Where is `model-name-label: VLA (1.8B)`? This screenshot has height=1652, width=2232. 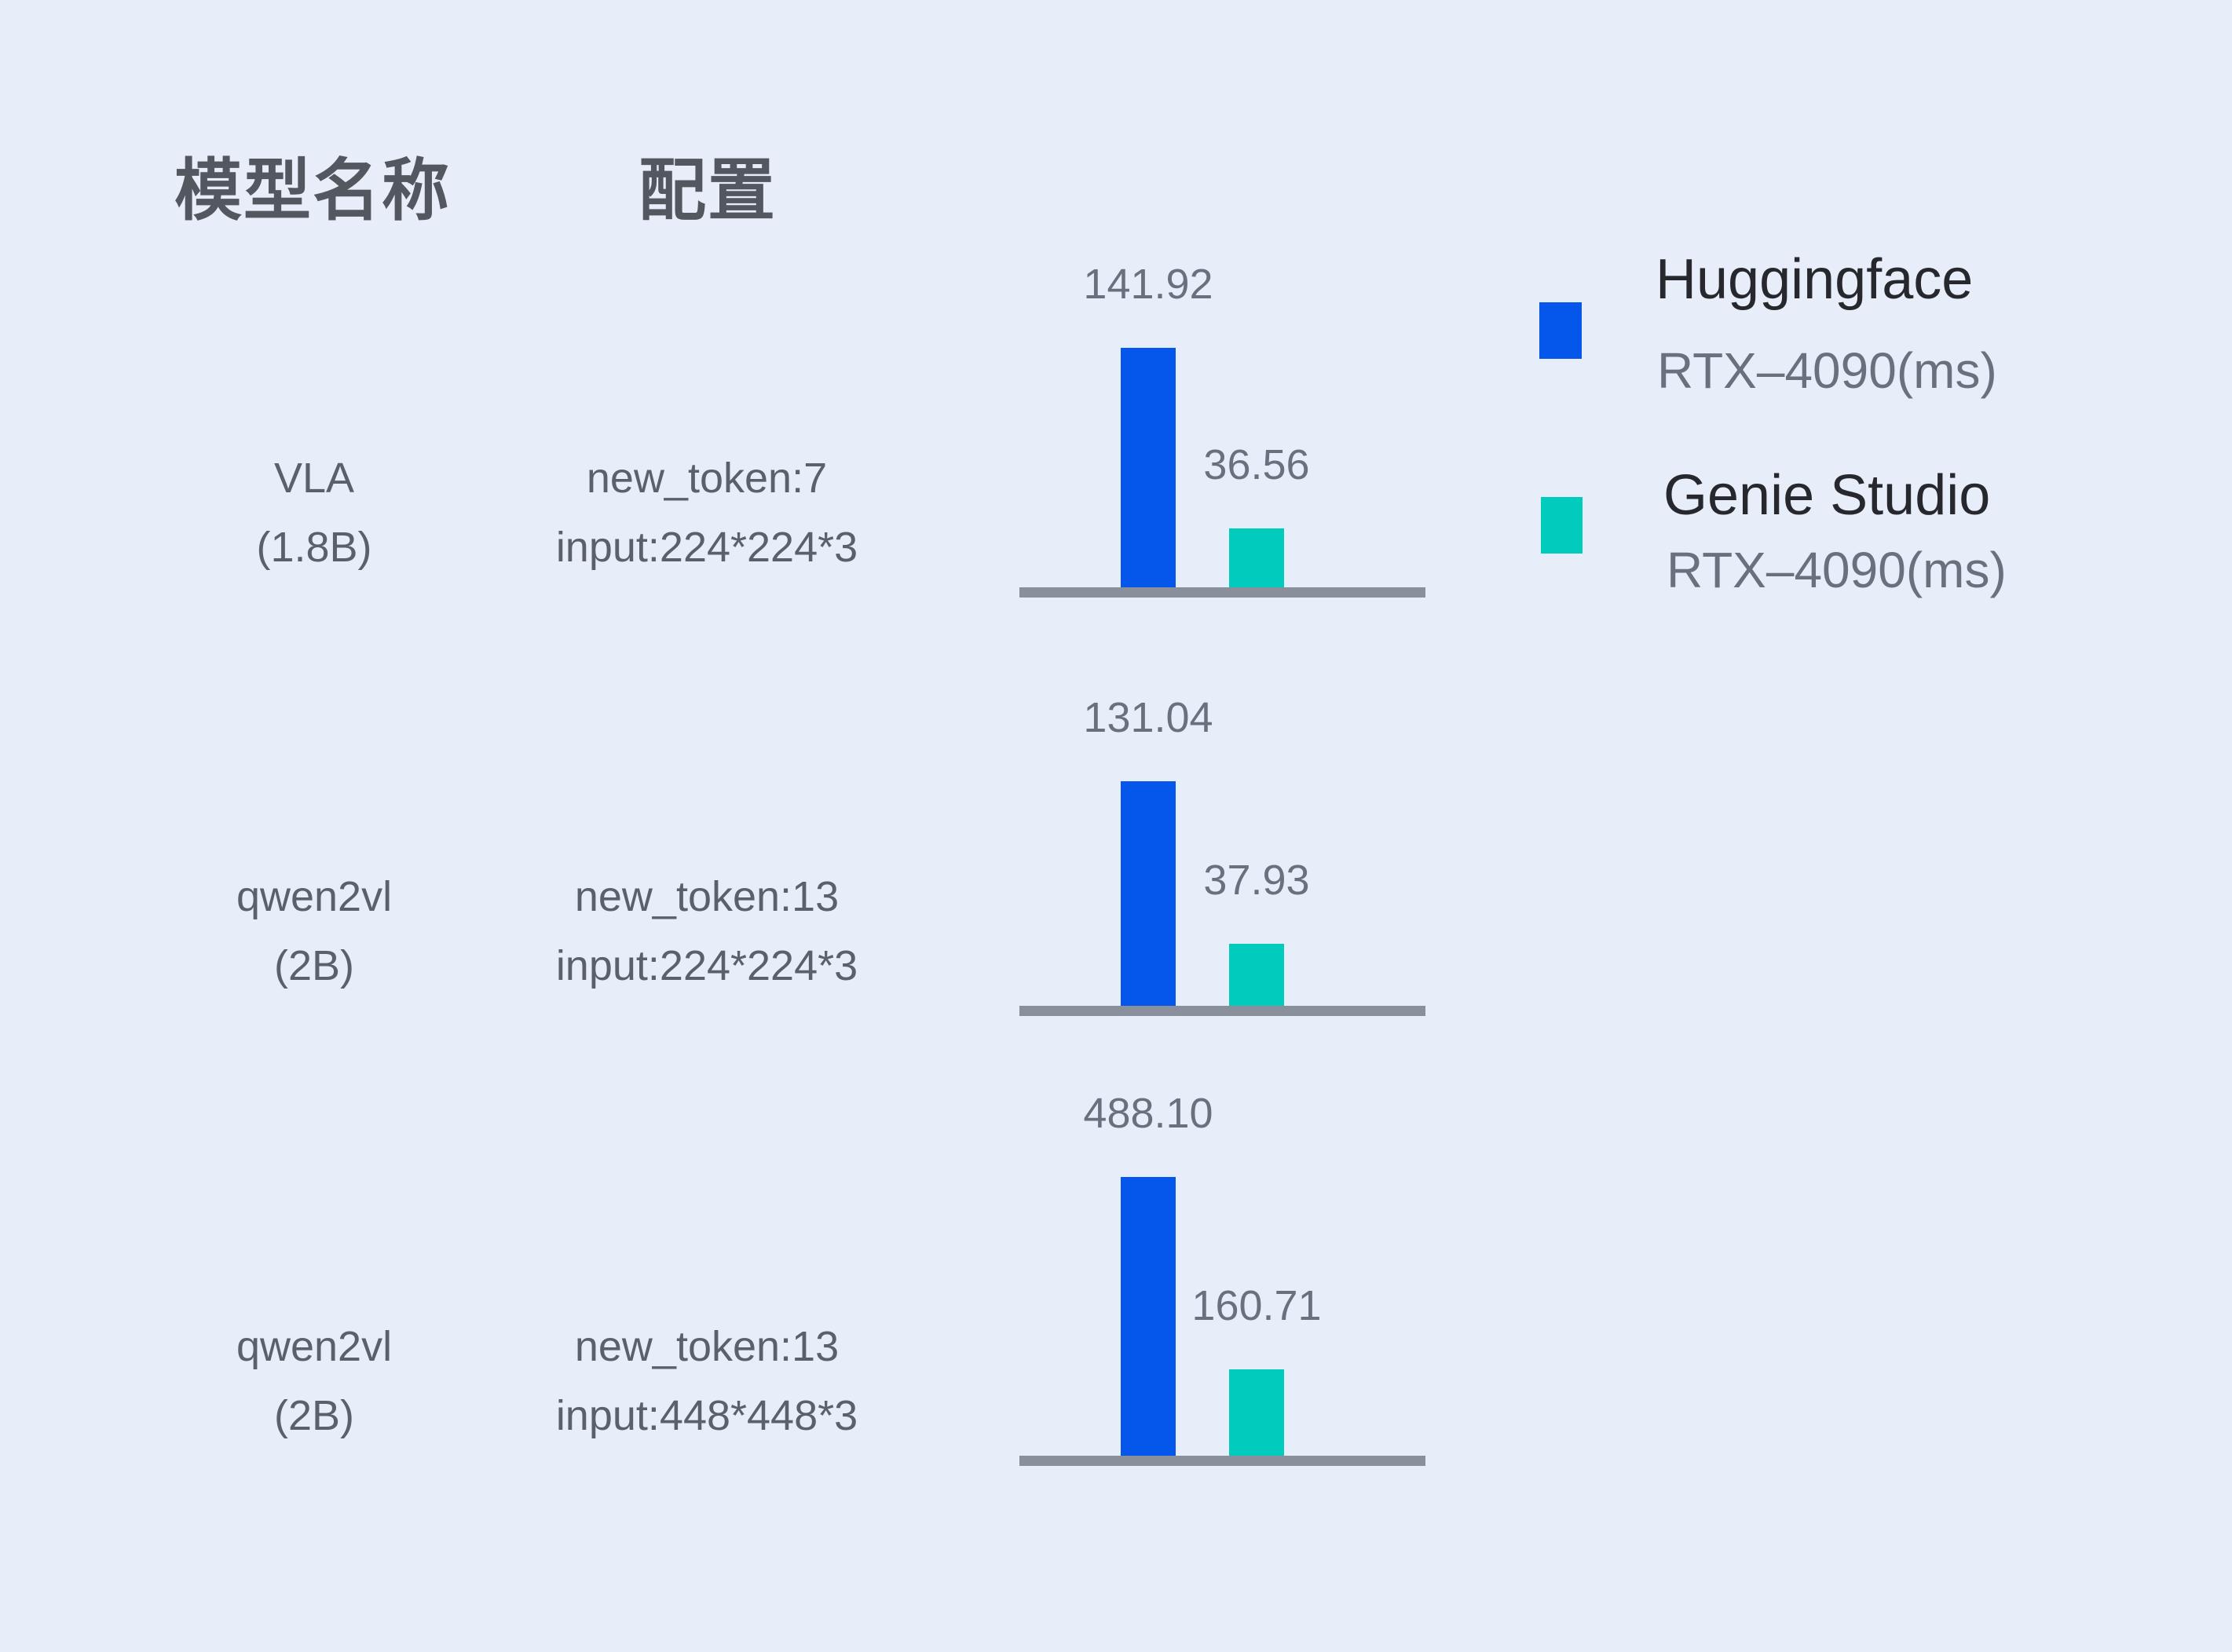 model-name-label: VLA (1.8B) is located at coordinates (314, 513).